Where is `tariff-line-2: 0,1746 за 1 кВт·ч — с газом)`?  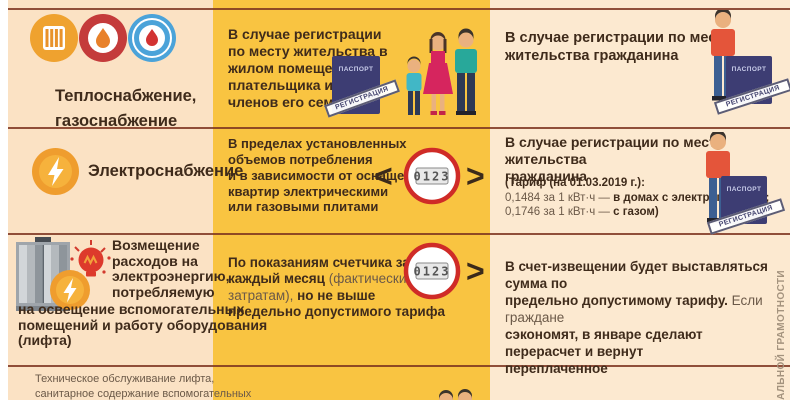 tariff-line-2: 0,1746 за 1 кВт·ч — с газом) is located at coordinates (582, 212).